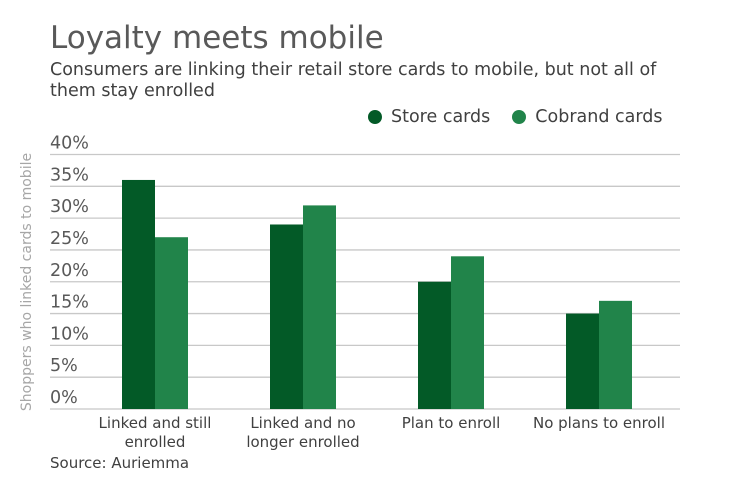 The width and height of the screenshot is (740, 482). Describe the element at coordinates (451, 423) in the screenshot. I see `x-tick-label: Plan to enroll` at that location.